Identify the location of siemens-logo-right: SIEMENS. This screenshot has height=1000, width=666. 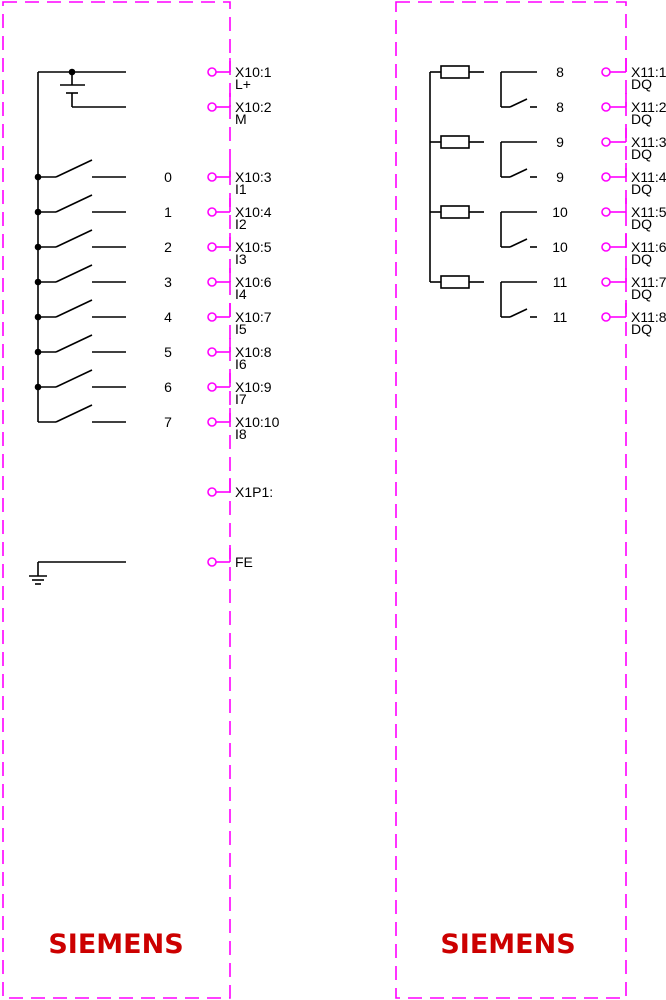
(507, 944).